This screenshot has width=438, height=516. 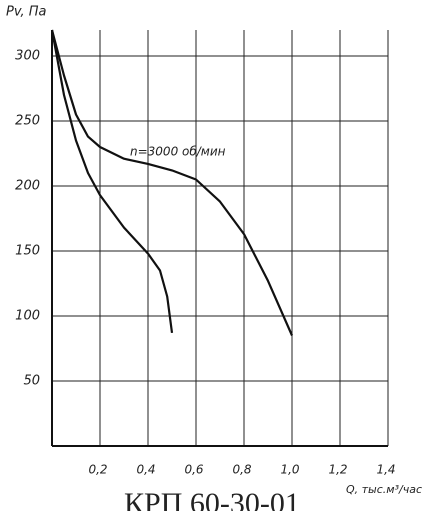 What do you see at coordinates (27, 316) in the screenshot?
I see `y-tick-label: 100` at bounding box center [27, 316].